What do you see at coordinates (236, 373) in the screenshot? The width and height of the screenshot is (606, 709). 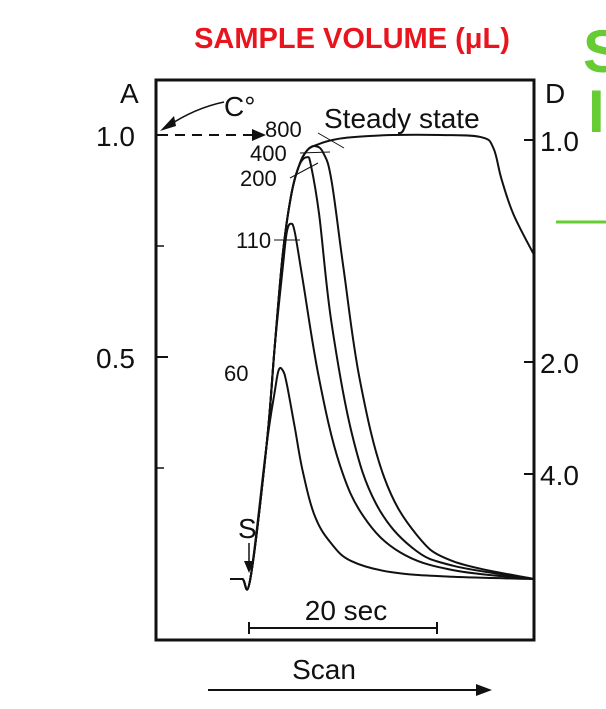 I see `curve-label-60: 60` at bounding box center [236, 373].